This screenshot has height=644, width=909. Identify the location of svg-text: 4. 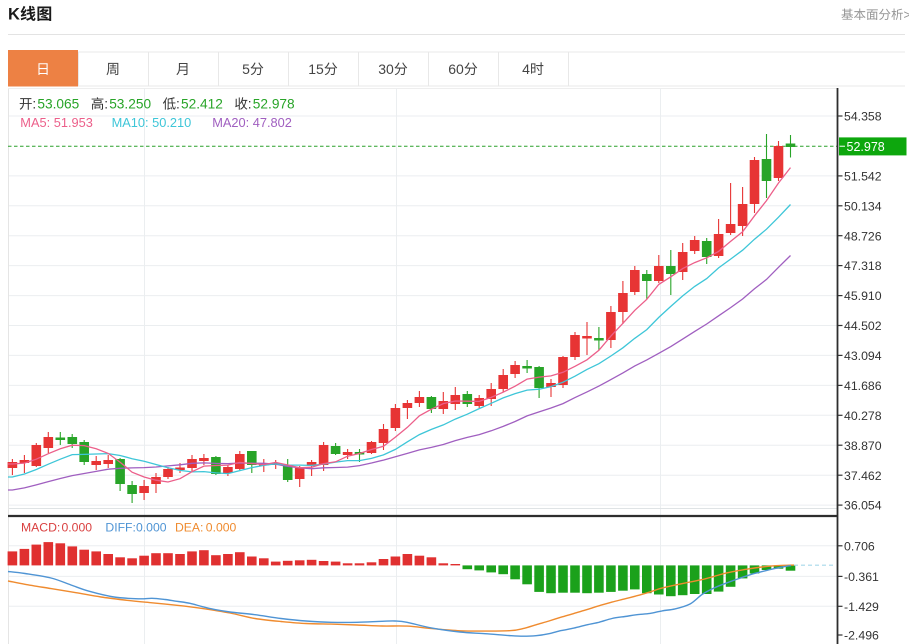
(526, 69).